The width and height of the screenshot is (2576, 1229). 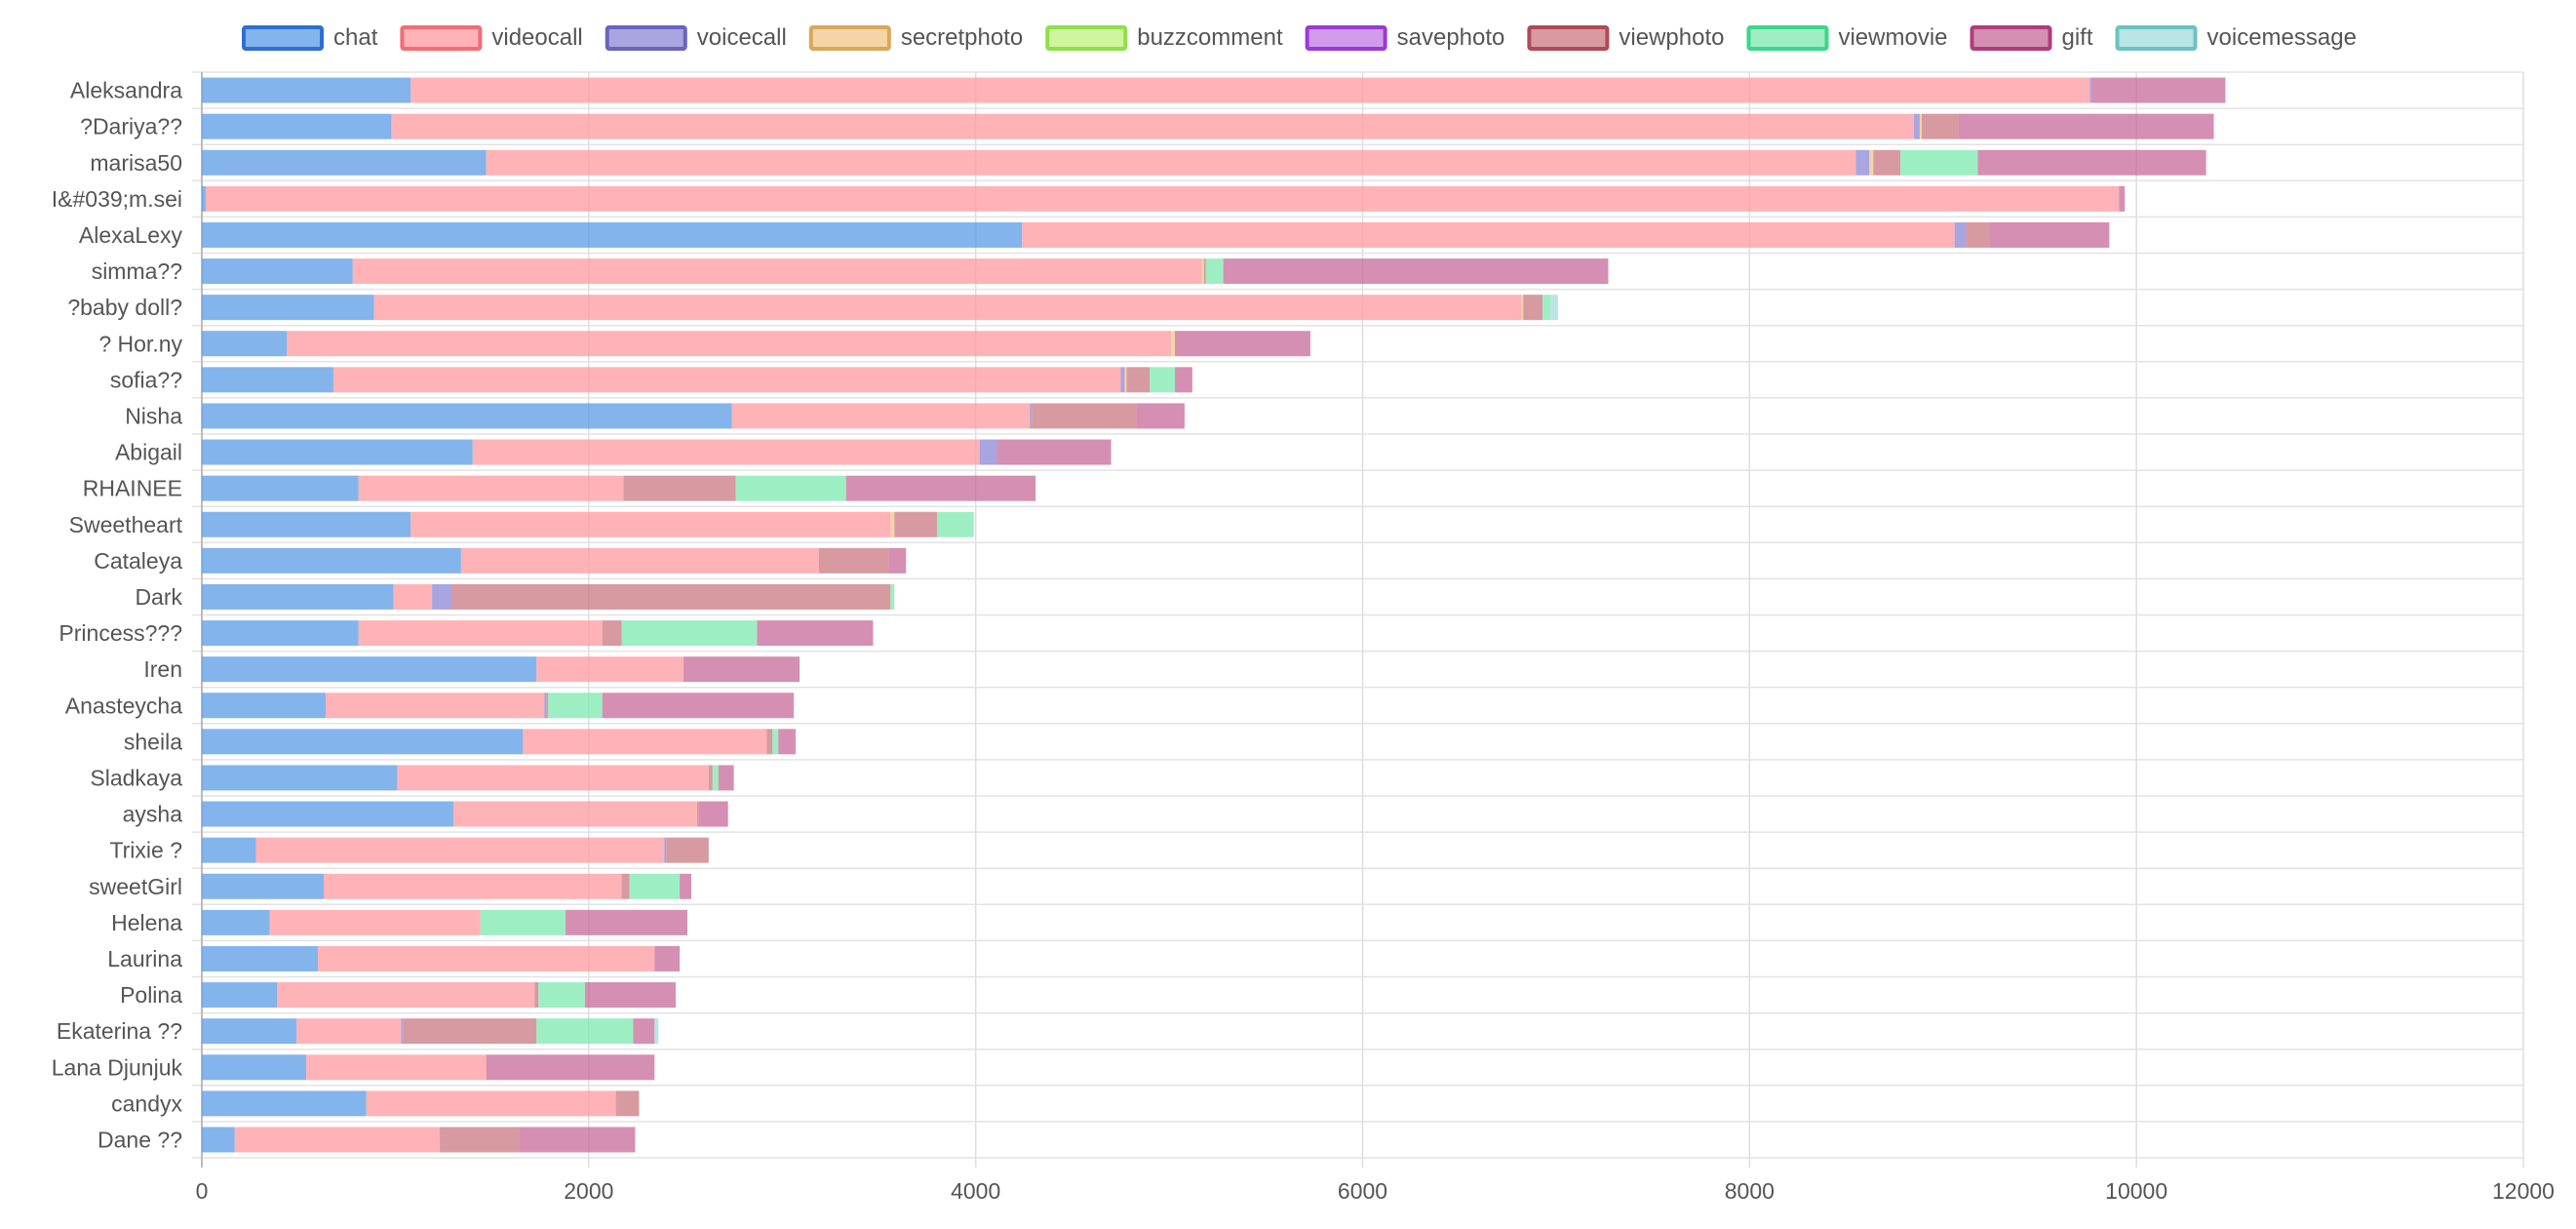 I want to click on bar-cataleya-videocall, so click(x=639, y=560).